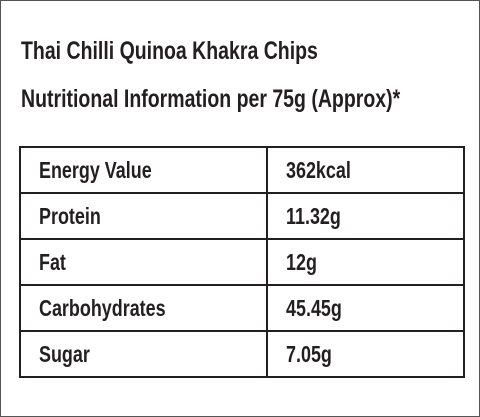 The width and height of the screenshot is (480, 417). I want to click on table-cell: Energy Value, so click(143, 170).